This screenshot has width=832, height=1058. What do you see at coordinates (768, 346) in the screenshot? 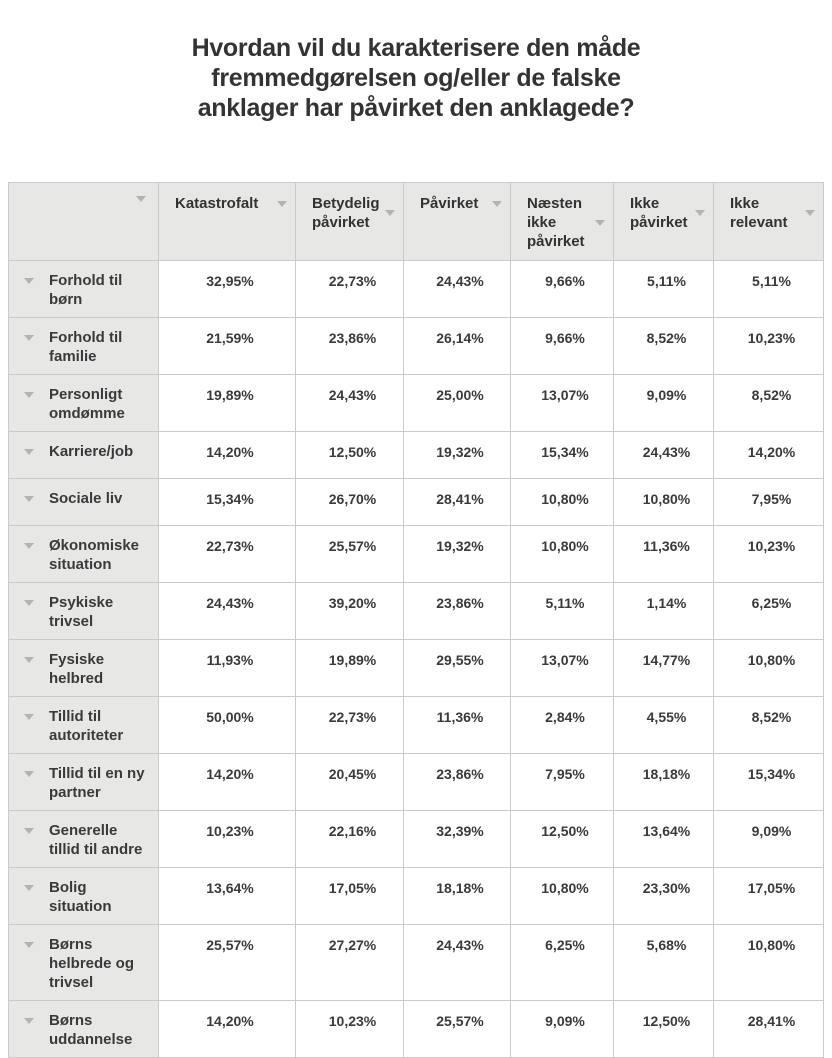
I see `value-cell: 10,23%` at bounding box center [768, 346].